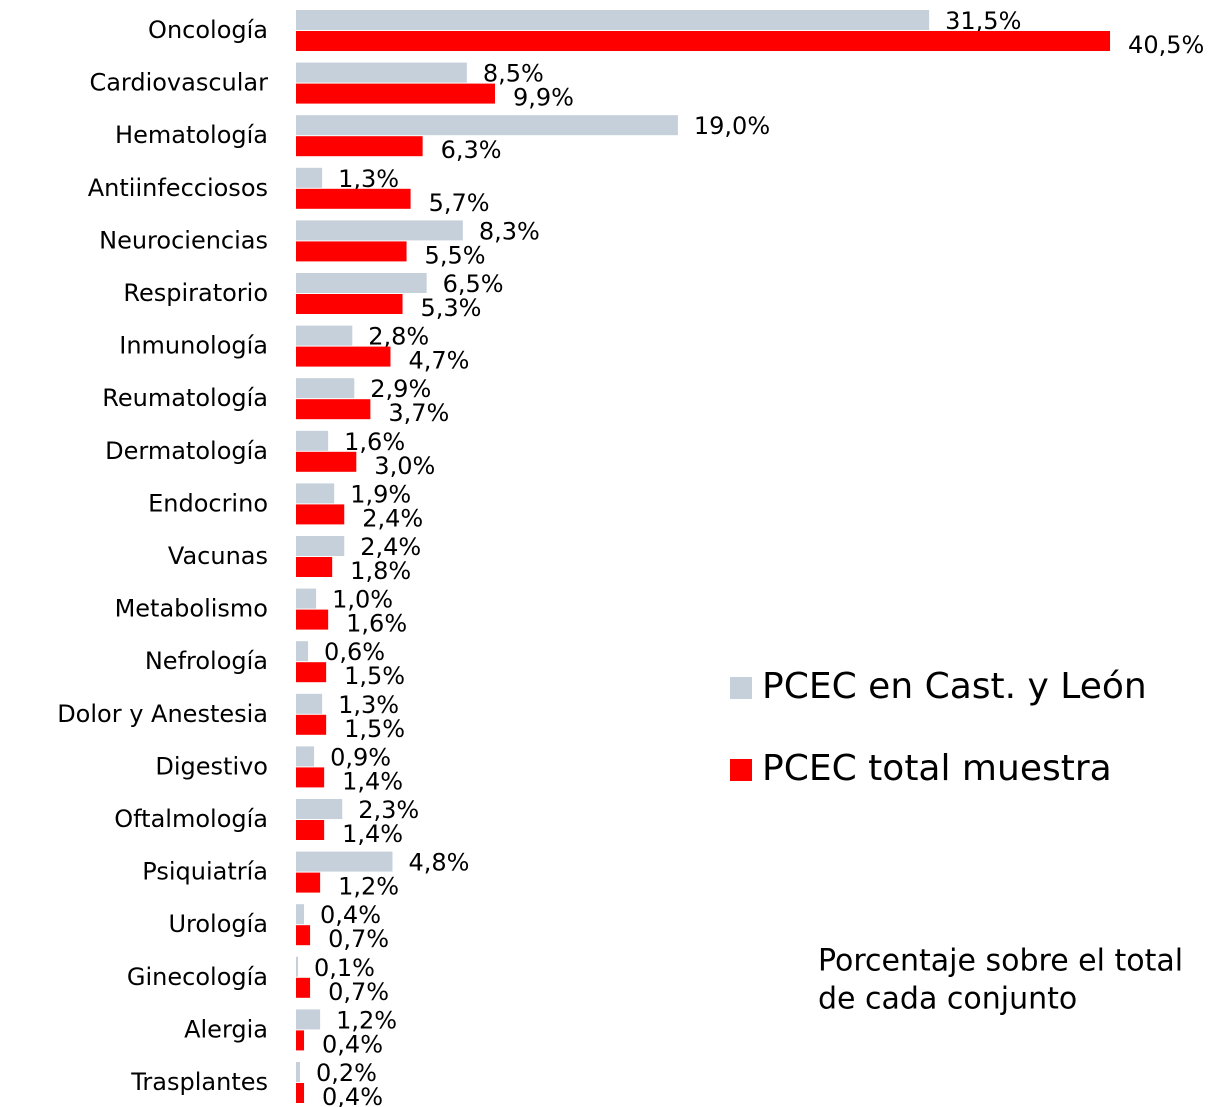 This screenshot has width=1223, height=1107. Describe the element at coordinates (473, 284) in the screenshot. I see `value-label: 6,5%` at that location.